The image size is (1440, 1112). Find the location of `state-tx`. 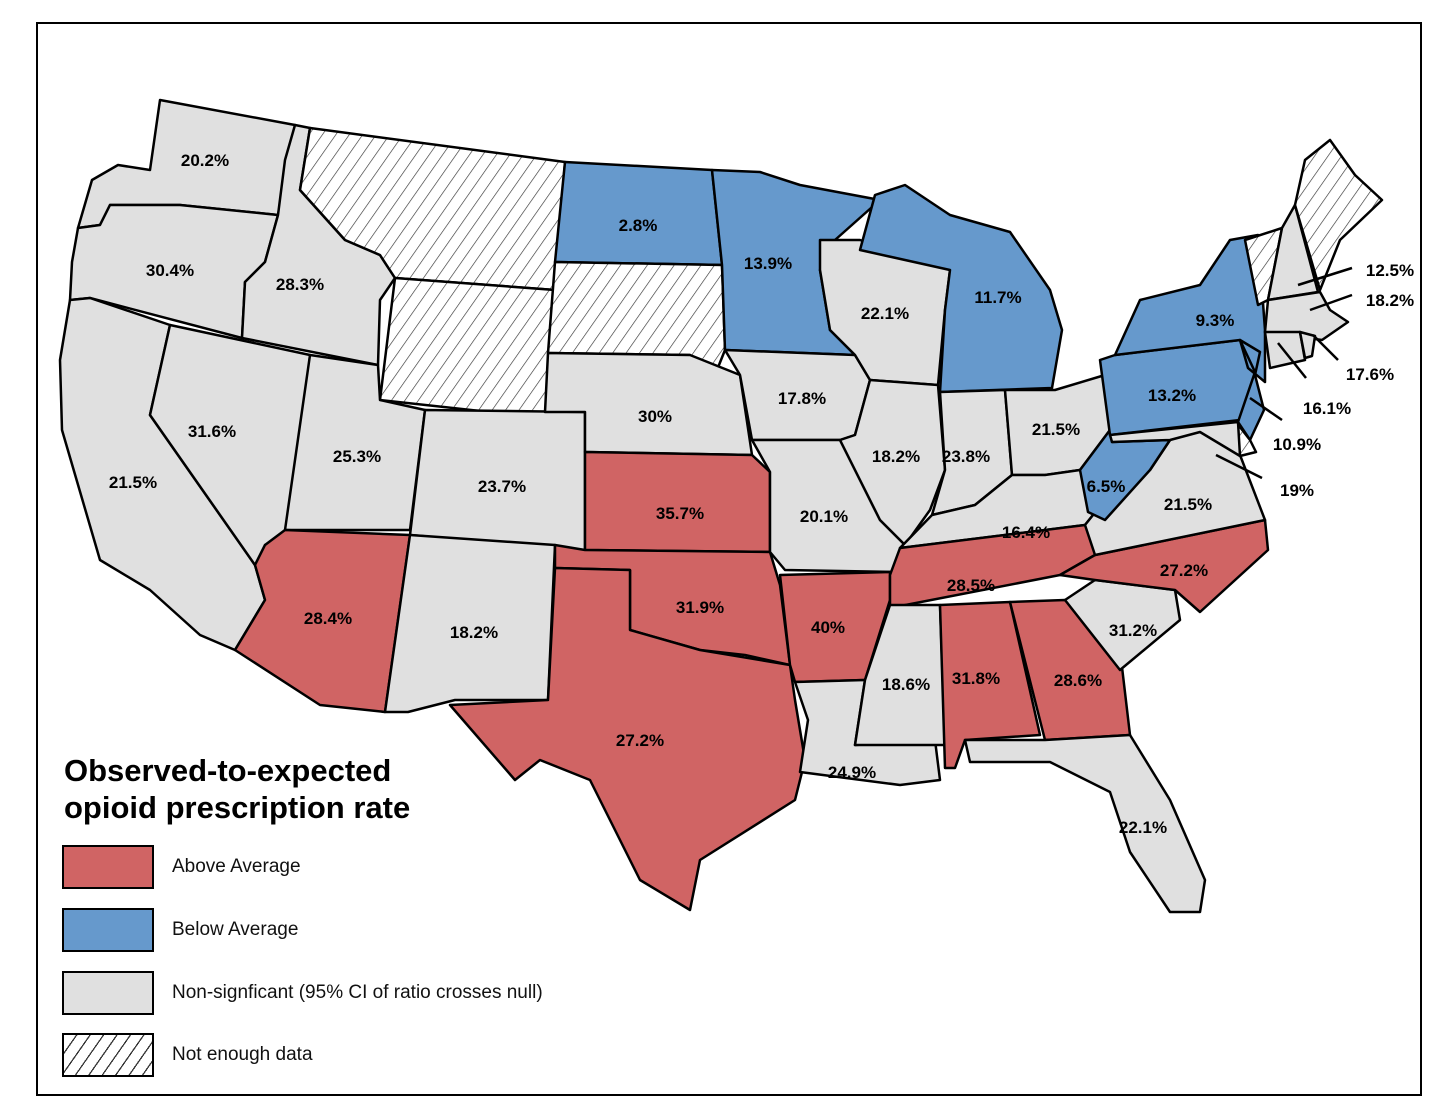

state-tx is located at coordinates (627, 739).